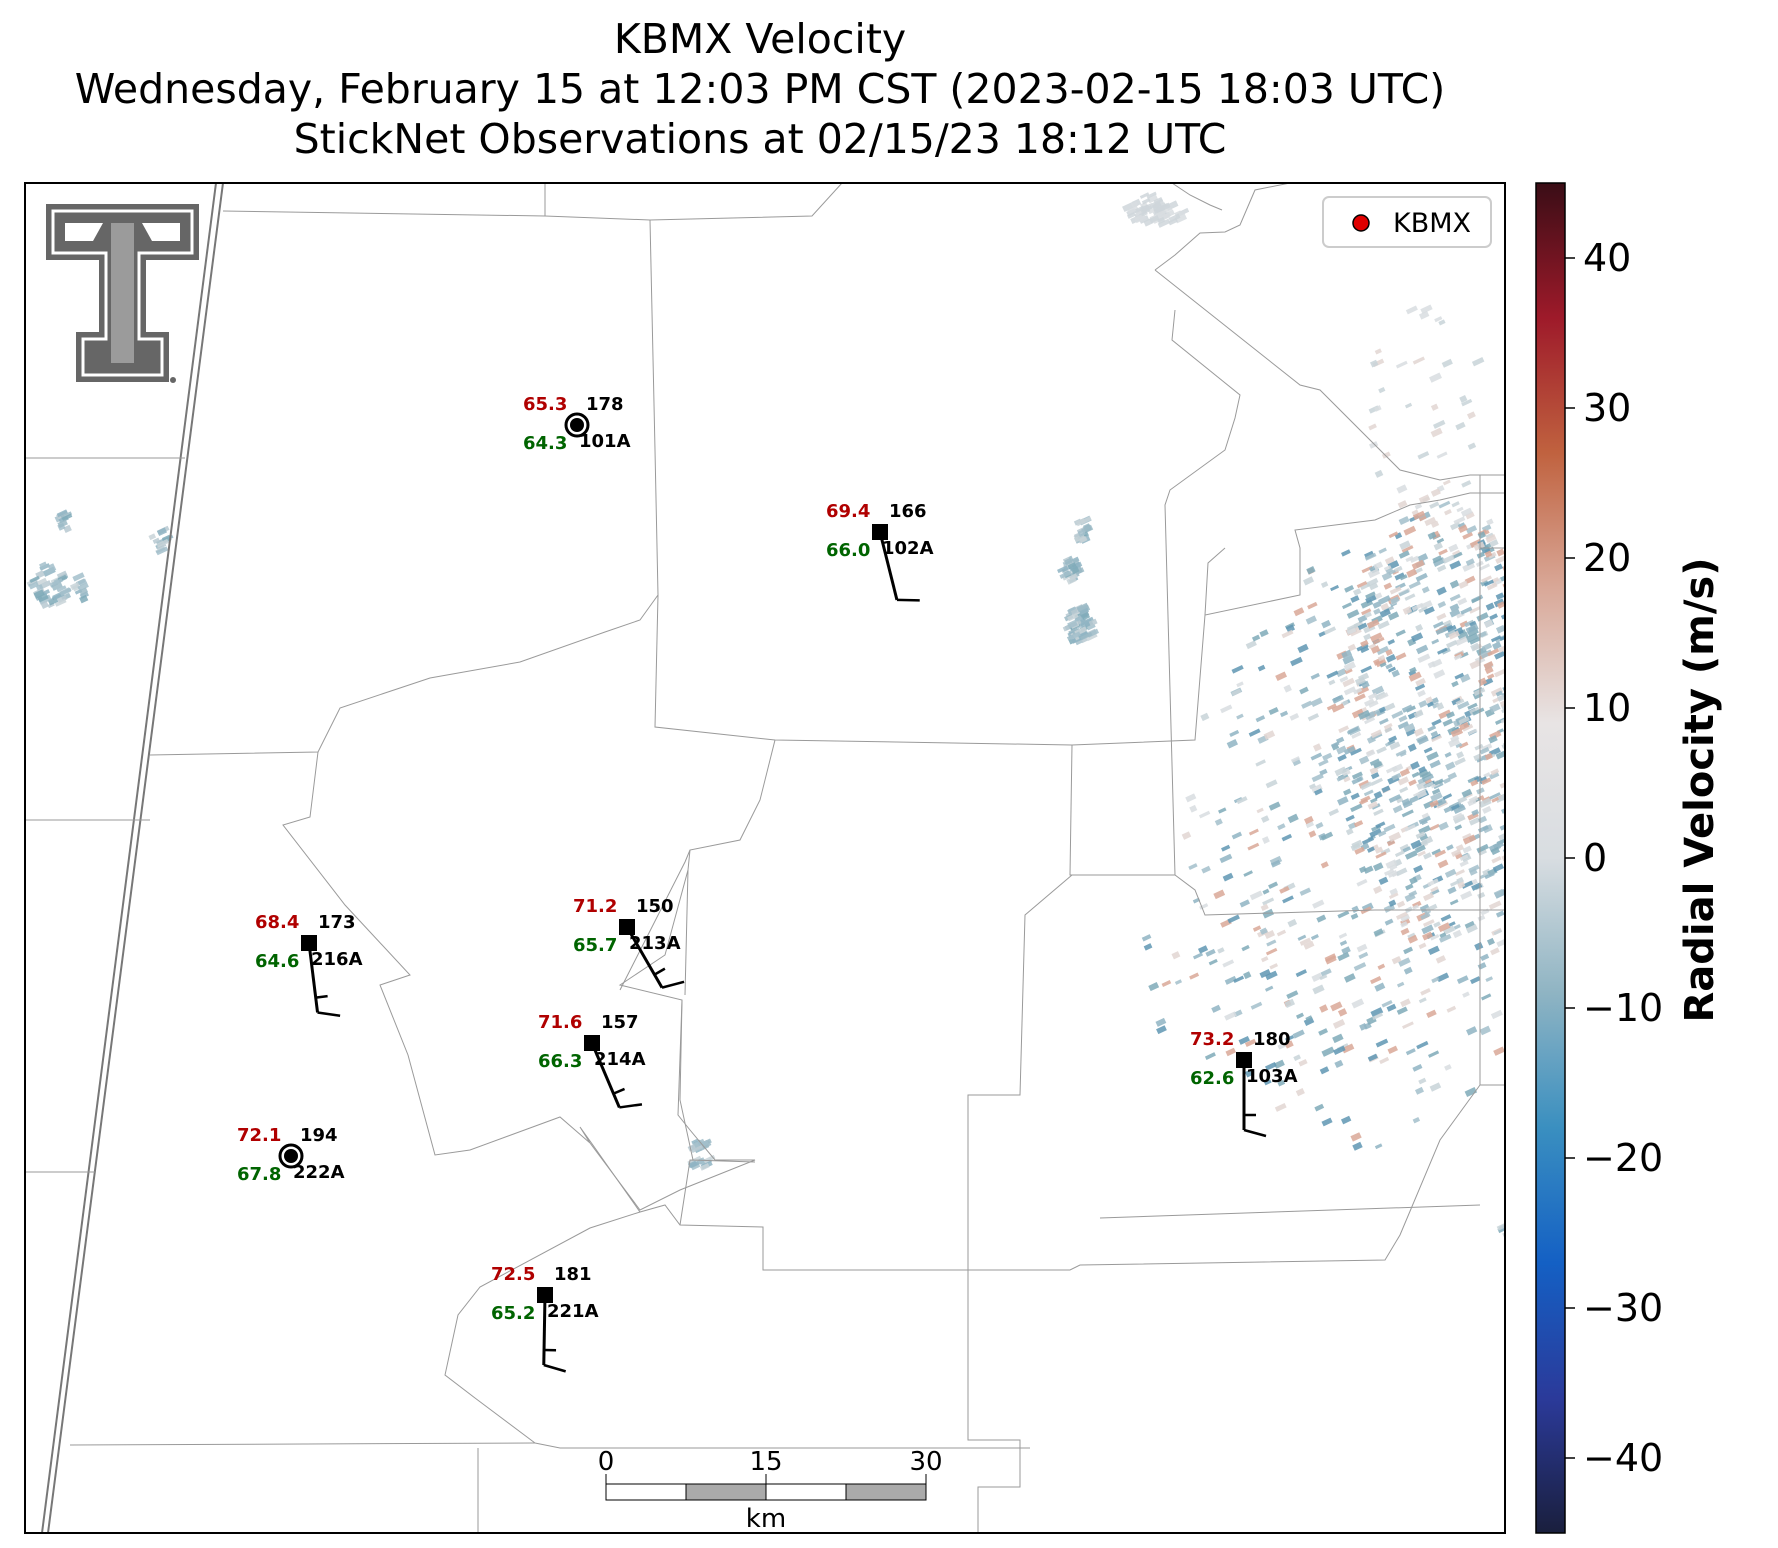 This screenshot has width=1778, height=1548. I want to click on station-id: 101A, so click(605, 441).